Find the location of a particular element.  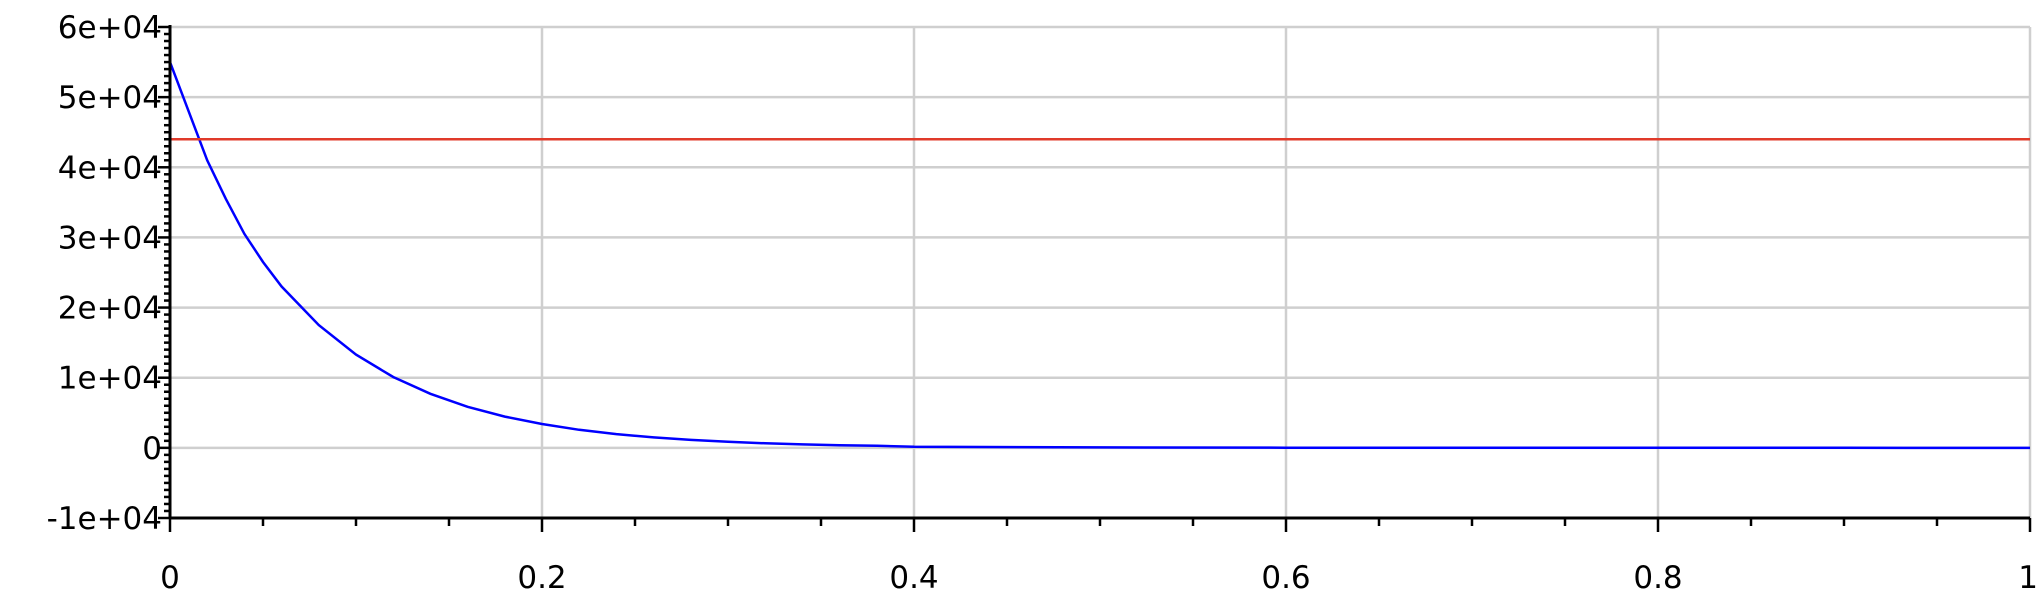

x-tick-label: 1 is located at coordinates (2028, 578).